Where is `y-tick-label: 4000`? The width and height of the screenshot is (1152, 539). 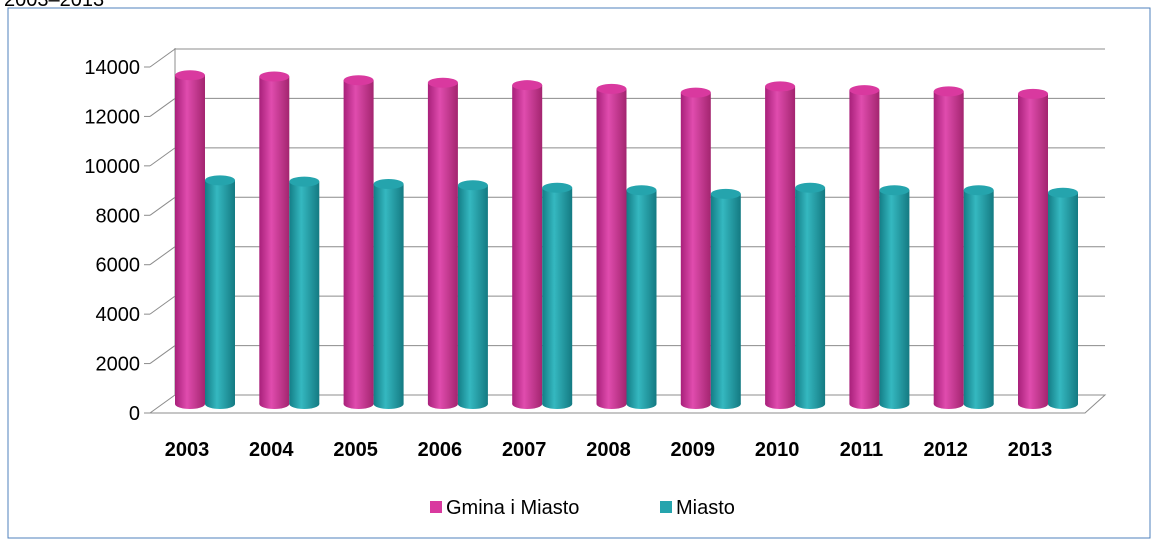 y-tick-label: 4000 is located at coordinates (118, 315).